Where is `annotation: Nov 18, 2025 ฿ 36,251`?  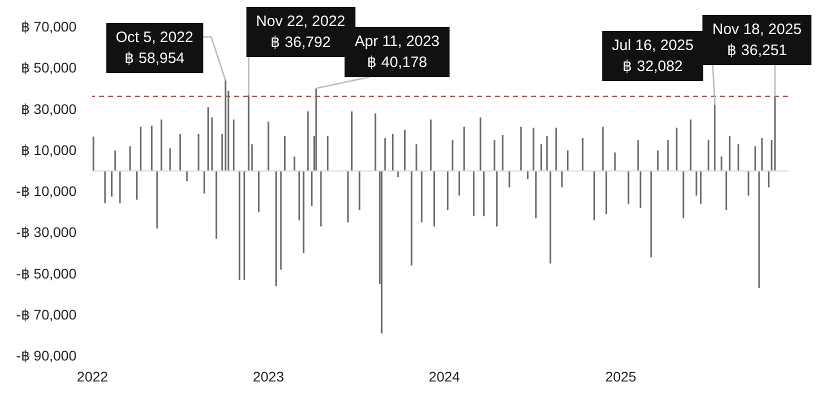
annotation: Nov 18, 2025 ฿ 36,251 is located at coordinates (757, 40).